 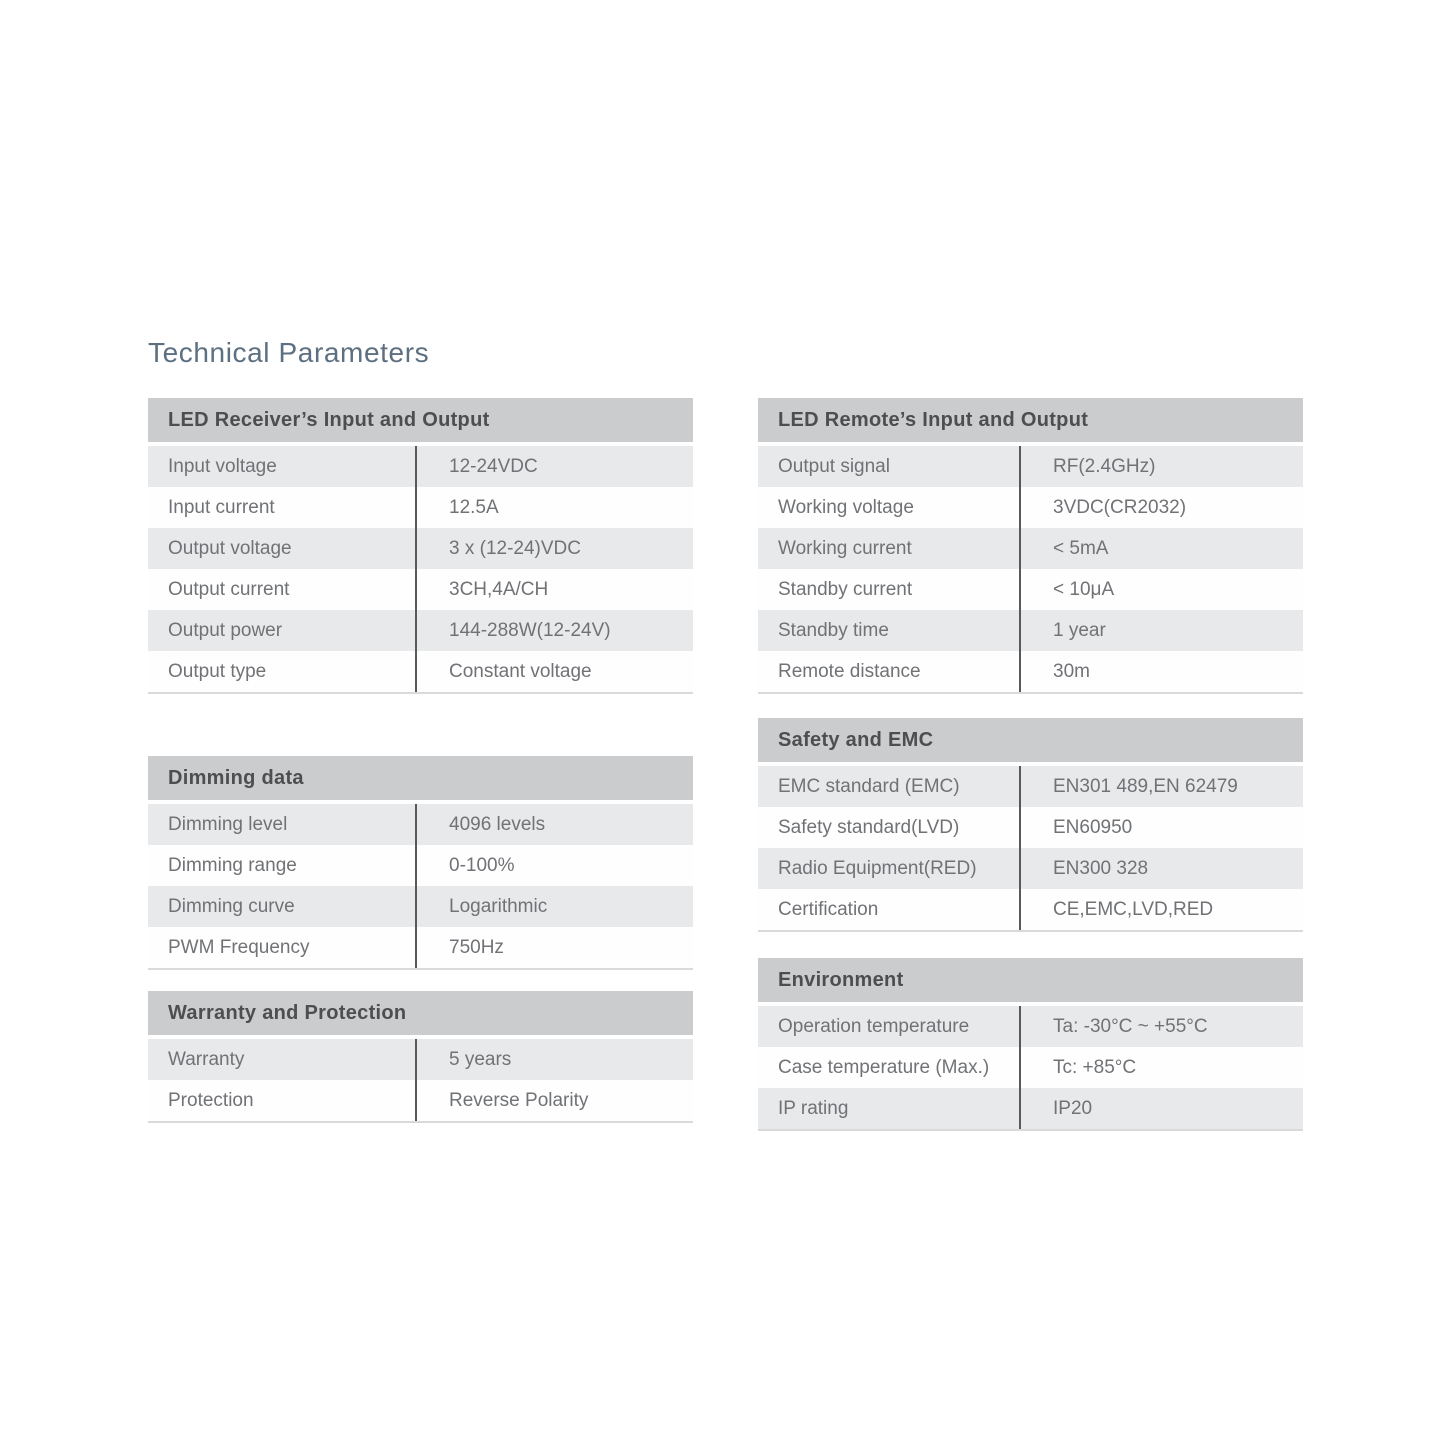 What do you see at coordinates (229, 589) in the screenshot?
I see `row-label: Output current` at bounding box center [229, 589].